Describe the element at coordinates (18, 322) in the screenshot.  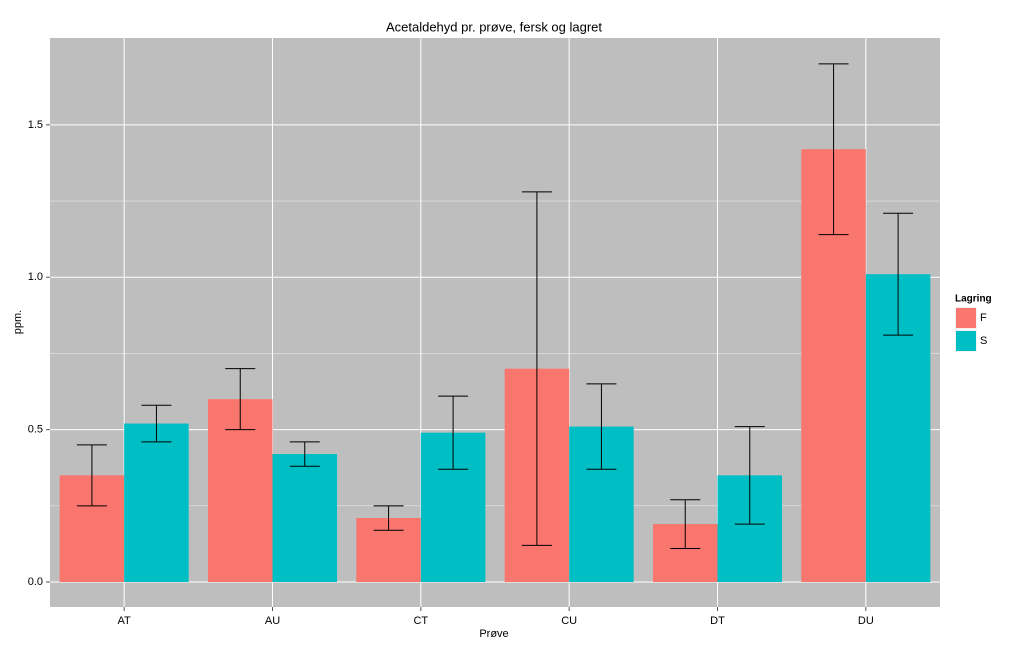
I see `y-axis-title: ppm.` at that location.